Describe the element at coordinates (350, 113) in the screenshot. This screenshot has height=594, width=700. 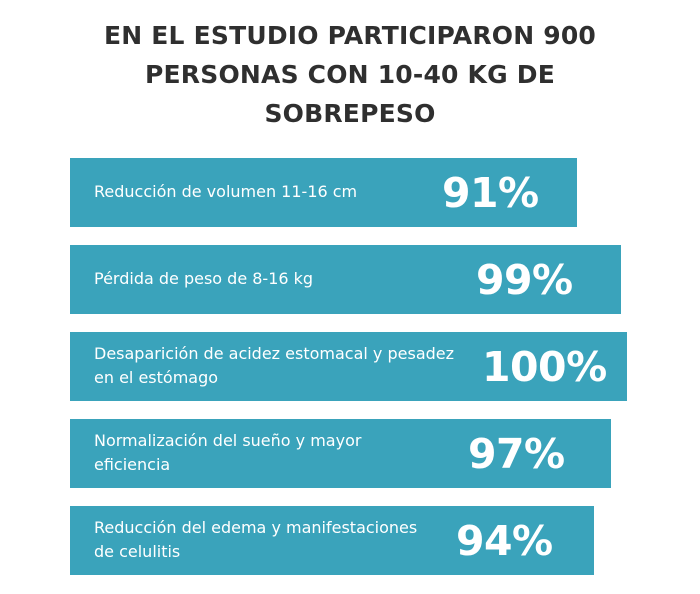
I see `title-line: SOBREPESO` at that location.